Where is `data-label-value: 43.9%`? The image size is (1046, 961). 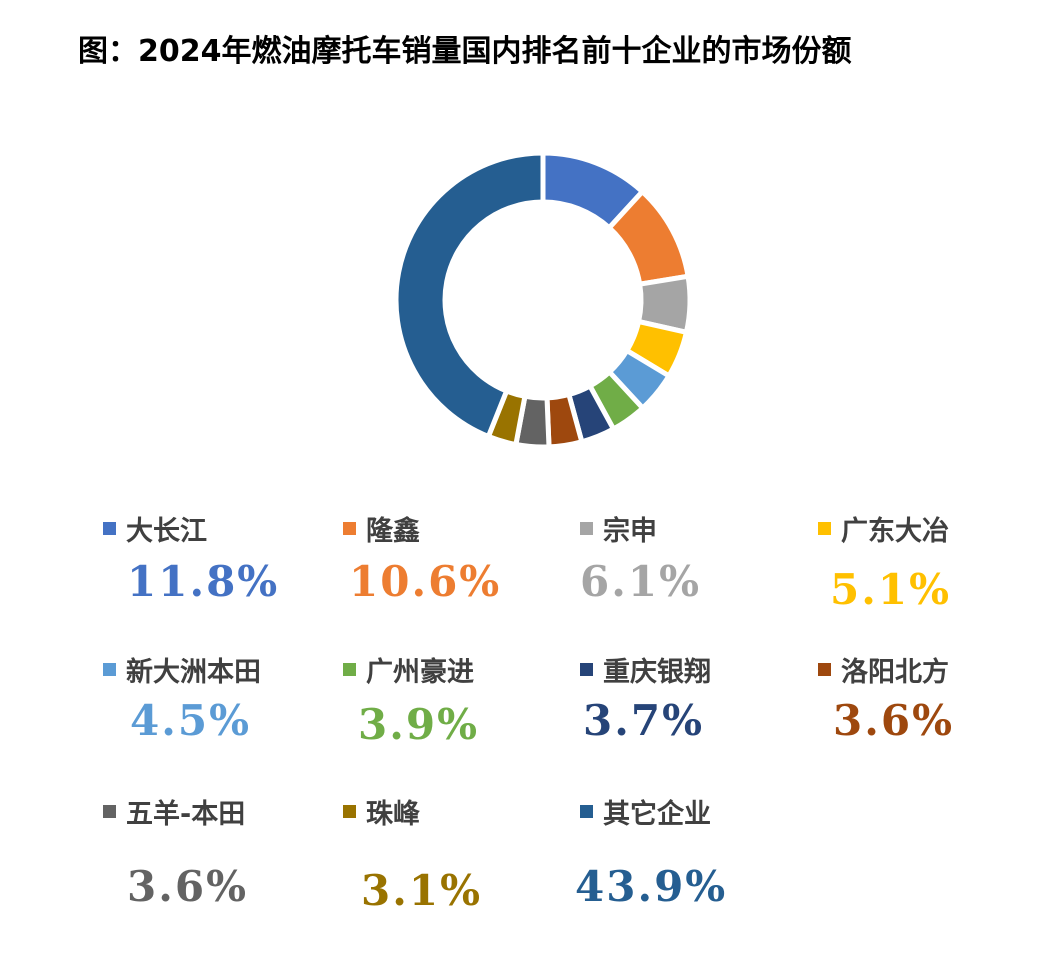
data-label-value: 43.9% is located at coordinates (651, 886).